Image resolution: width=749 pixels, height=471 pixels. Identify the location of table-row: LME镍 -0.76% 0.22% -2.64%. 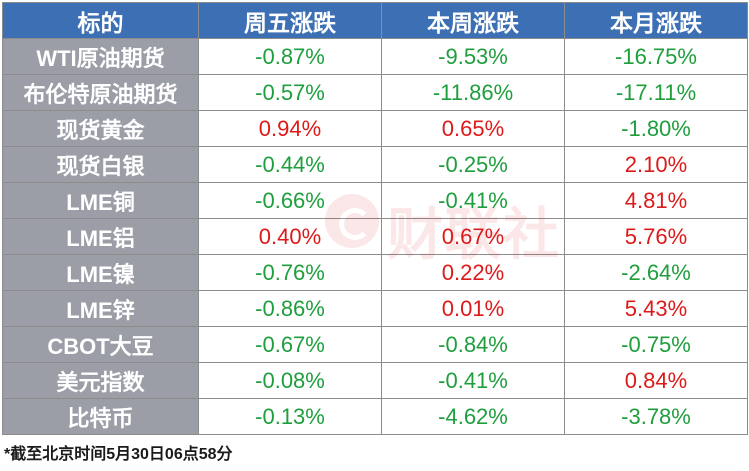
(375, 272).